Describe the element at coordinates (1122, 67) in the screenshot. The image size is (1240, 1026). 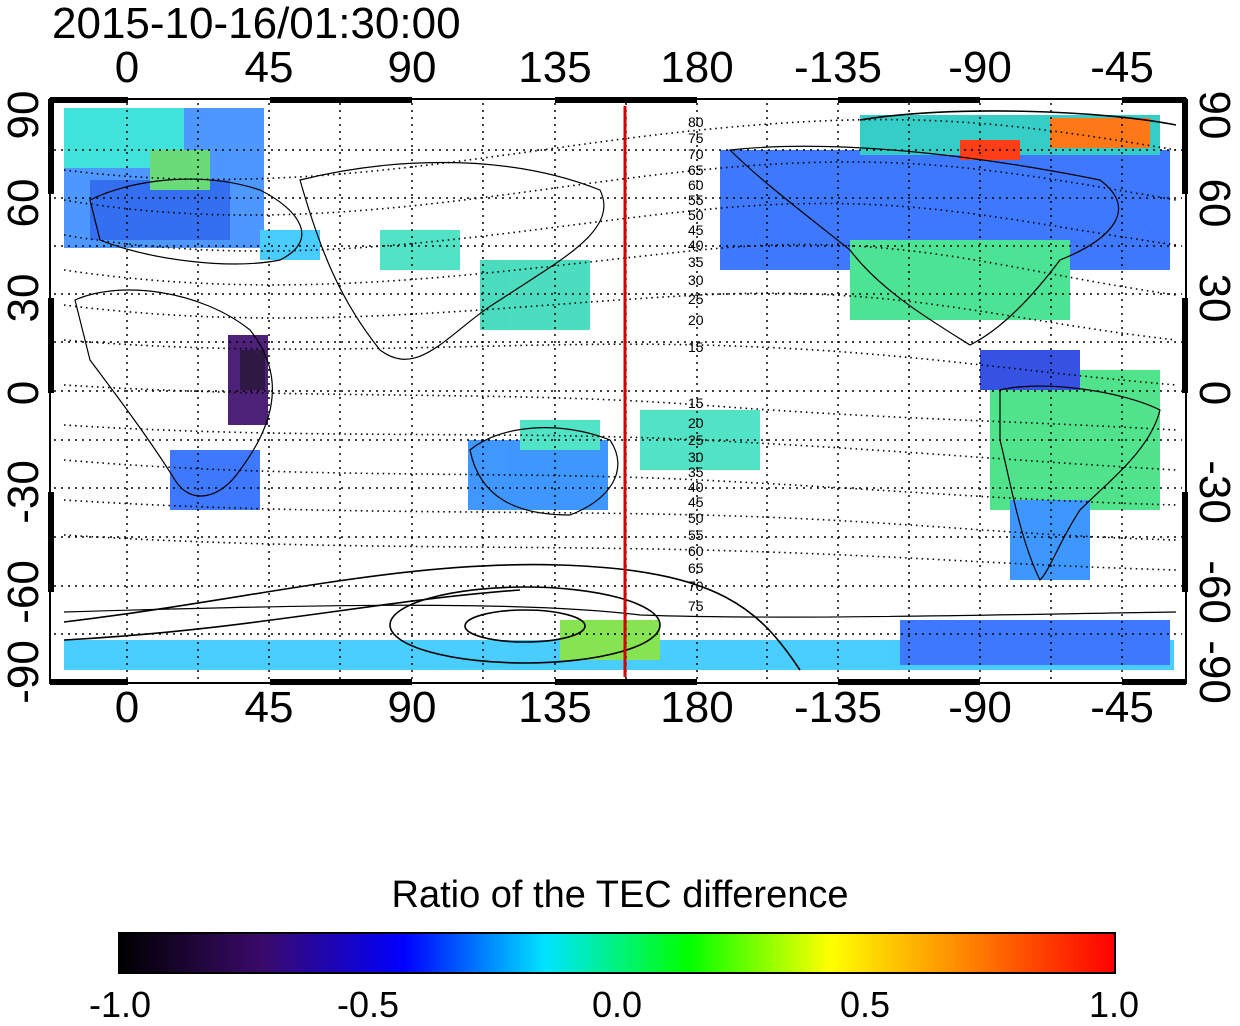
I see `top-lon-tick: -45` at that location.